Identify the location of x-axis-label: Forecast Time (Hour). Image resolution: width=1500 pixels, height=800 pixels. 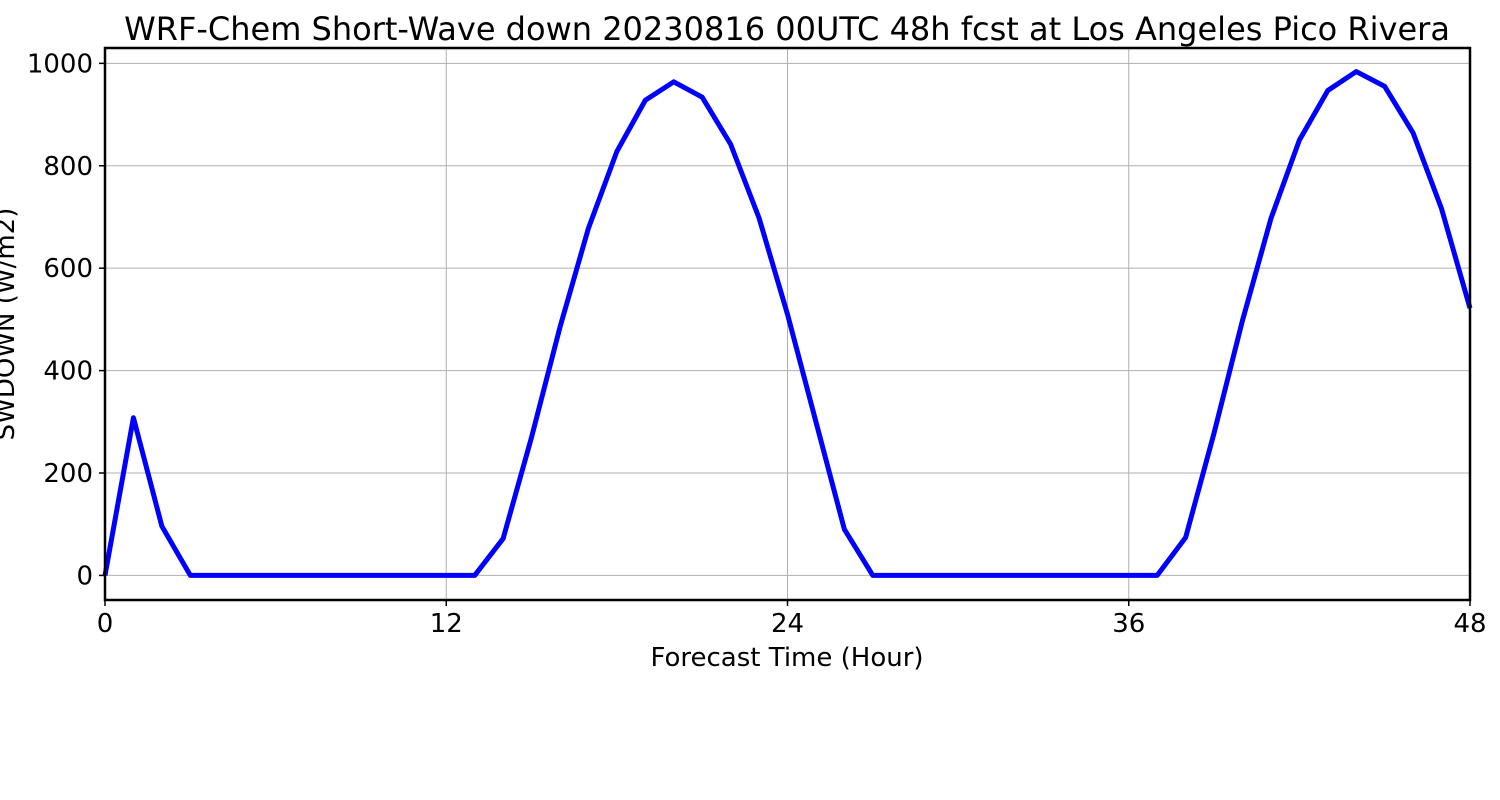
(786, 658).